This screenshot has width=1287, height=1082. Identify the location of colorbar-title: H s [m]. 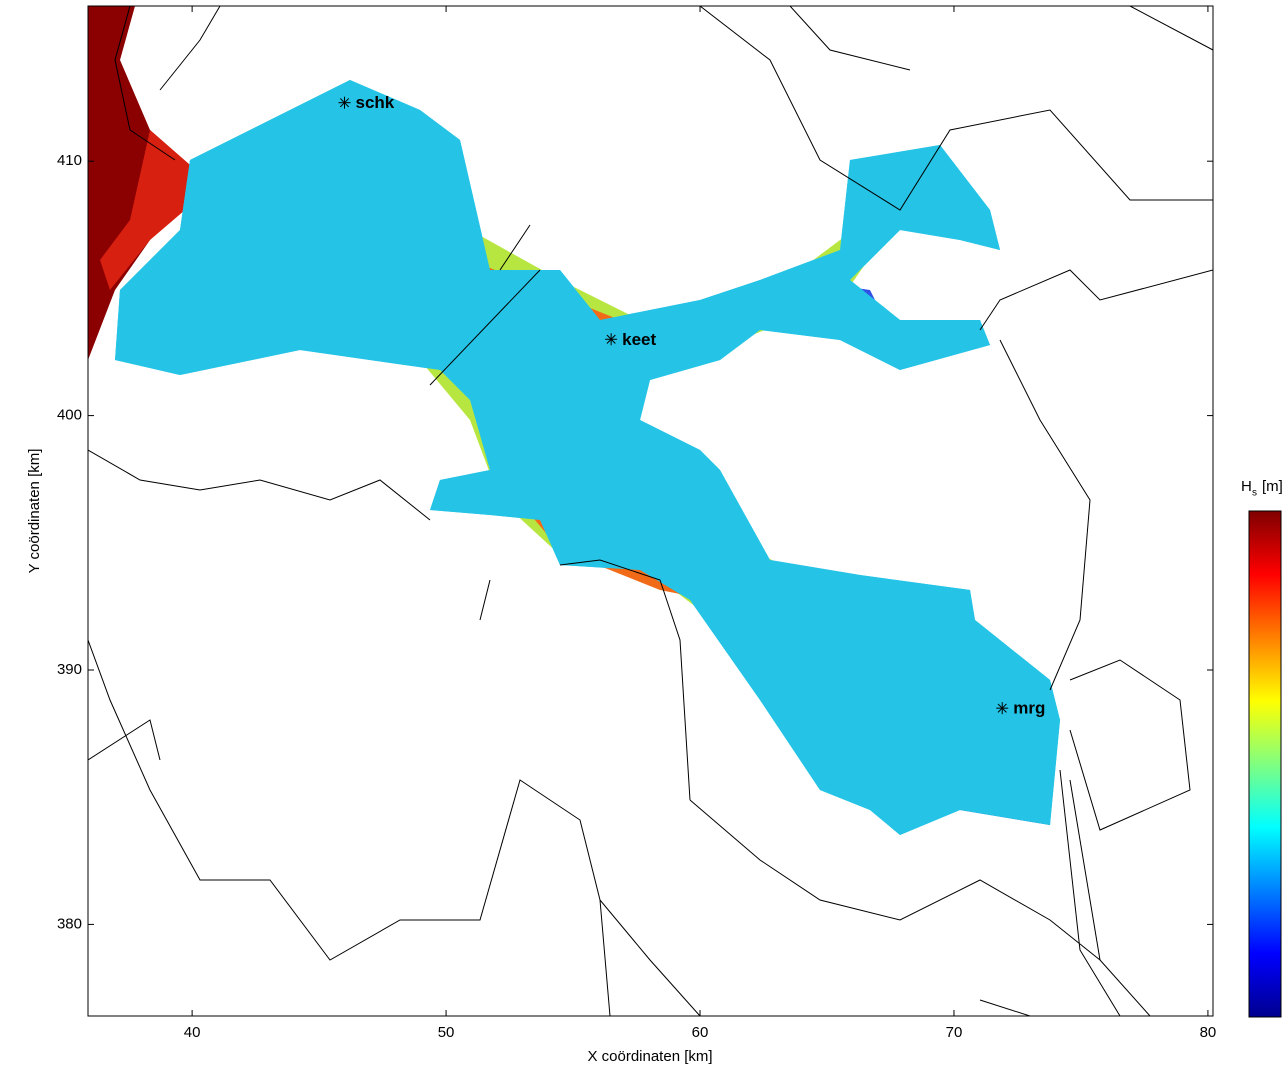
(1262, 488).